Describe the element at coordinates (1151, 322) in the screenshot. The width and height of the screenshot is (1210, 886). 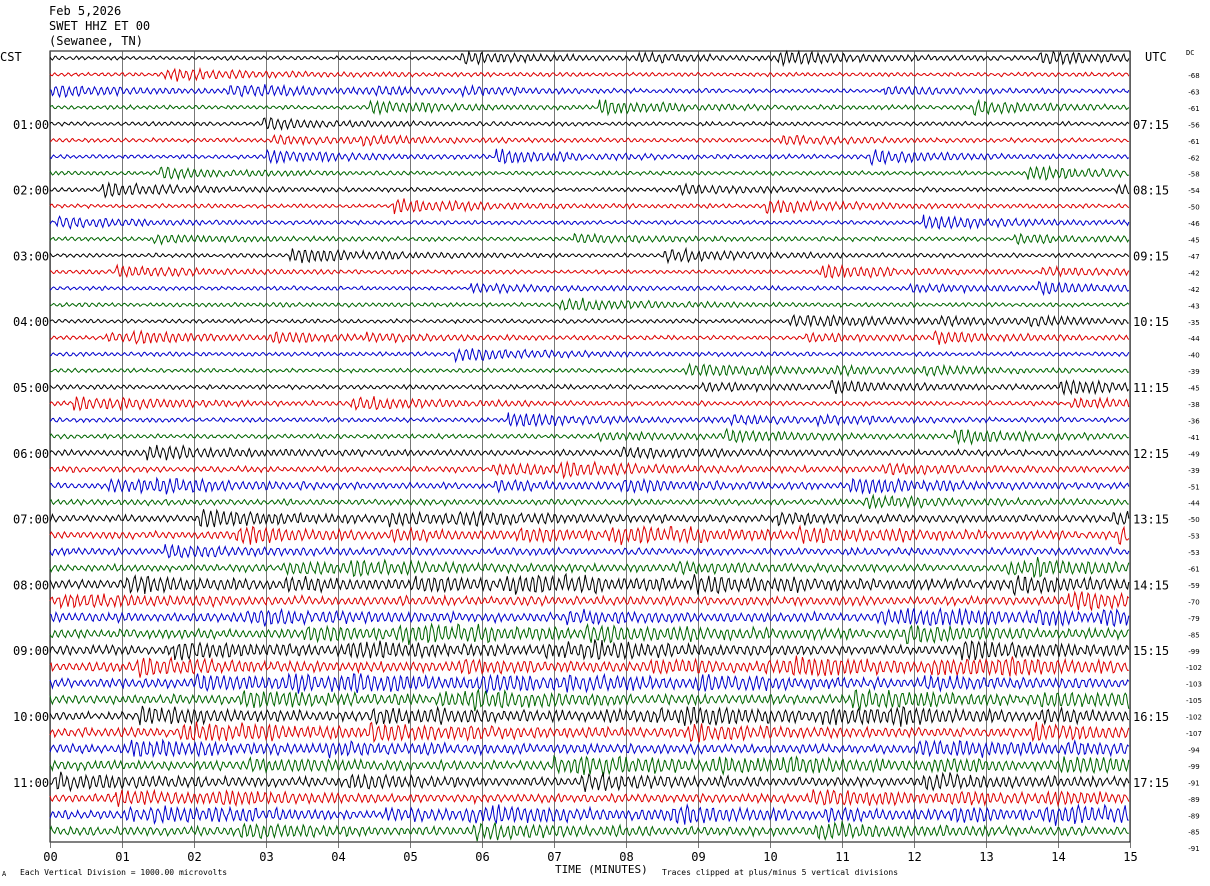
I see `right-hour-label: 10:15` at that location.